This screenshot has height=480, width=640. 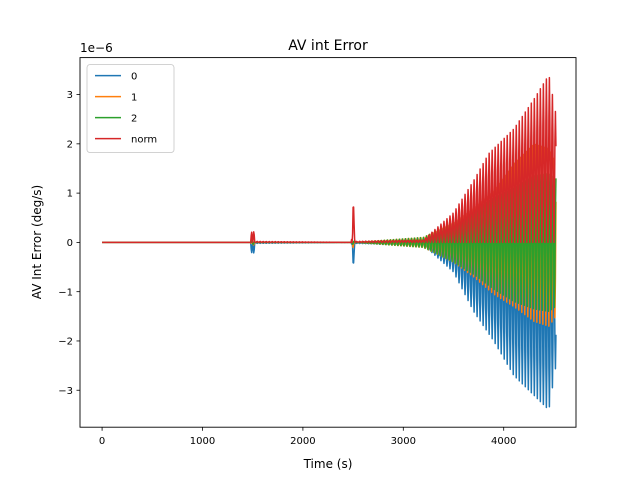 What do you see at coordinates (503, 441) in the screenshot?
I see `x-tick-label: 4000` at bounding box center [503, 441].